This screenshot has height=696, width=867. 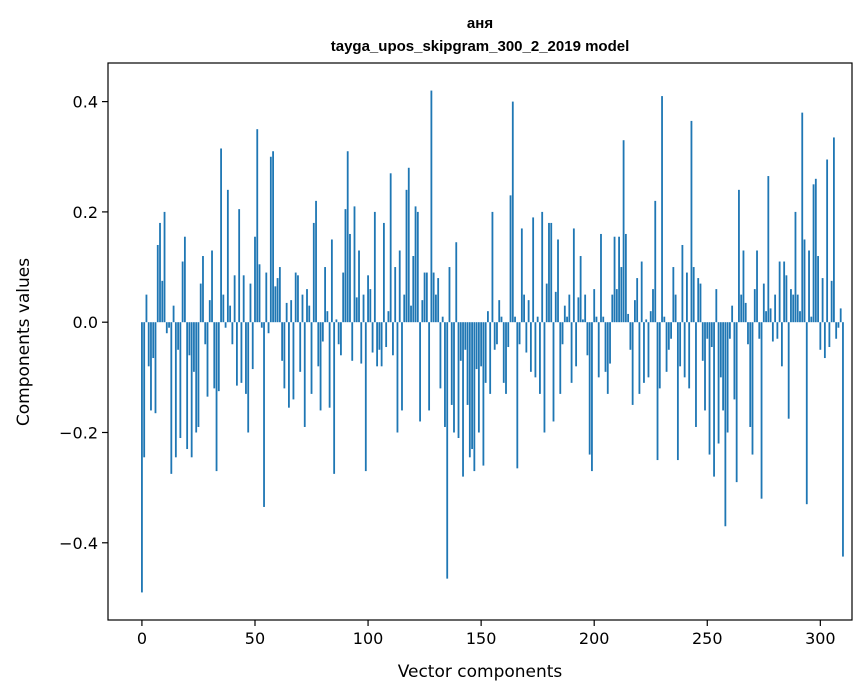 What do you see at coordinates (486, 634) in the screenshot?
I see `x-axis-ticks: 0 50 100 150 200 250 300` at bounding box center [486, 634].